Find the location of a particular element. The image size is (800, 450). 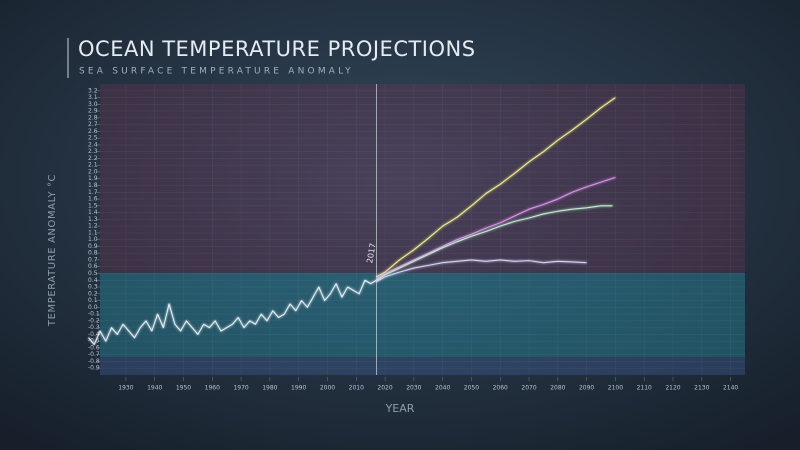

annotation-label: 2017 is located at coordinates (371, 253).